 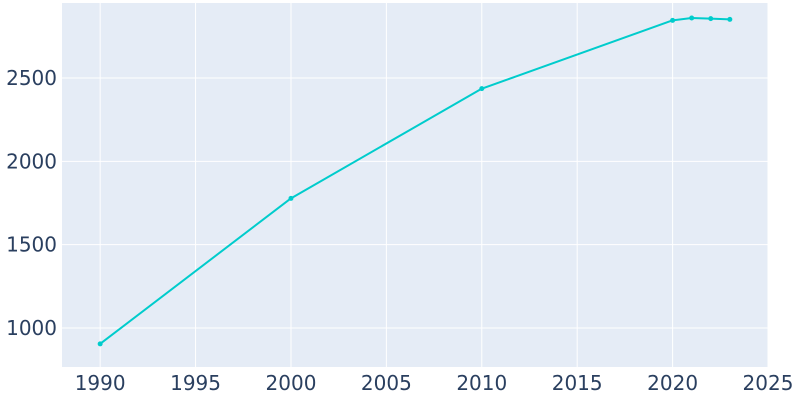 I want to click on y-tick-label: 1000, so click(x=31, y=328).